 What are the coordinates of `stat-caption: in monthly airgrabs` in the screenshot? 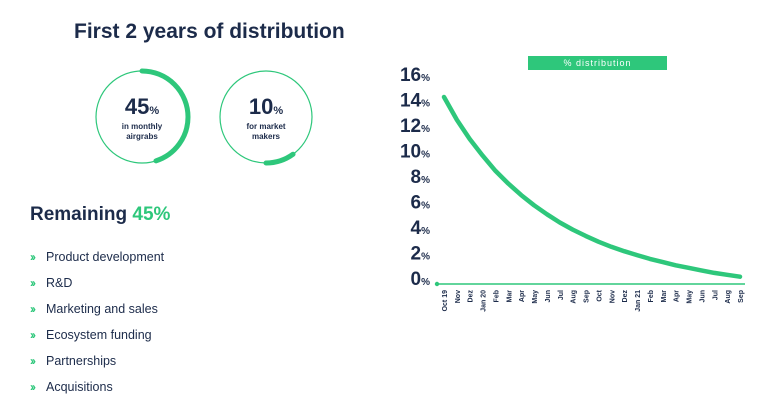 It's located at (142, 131).